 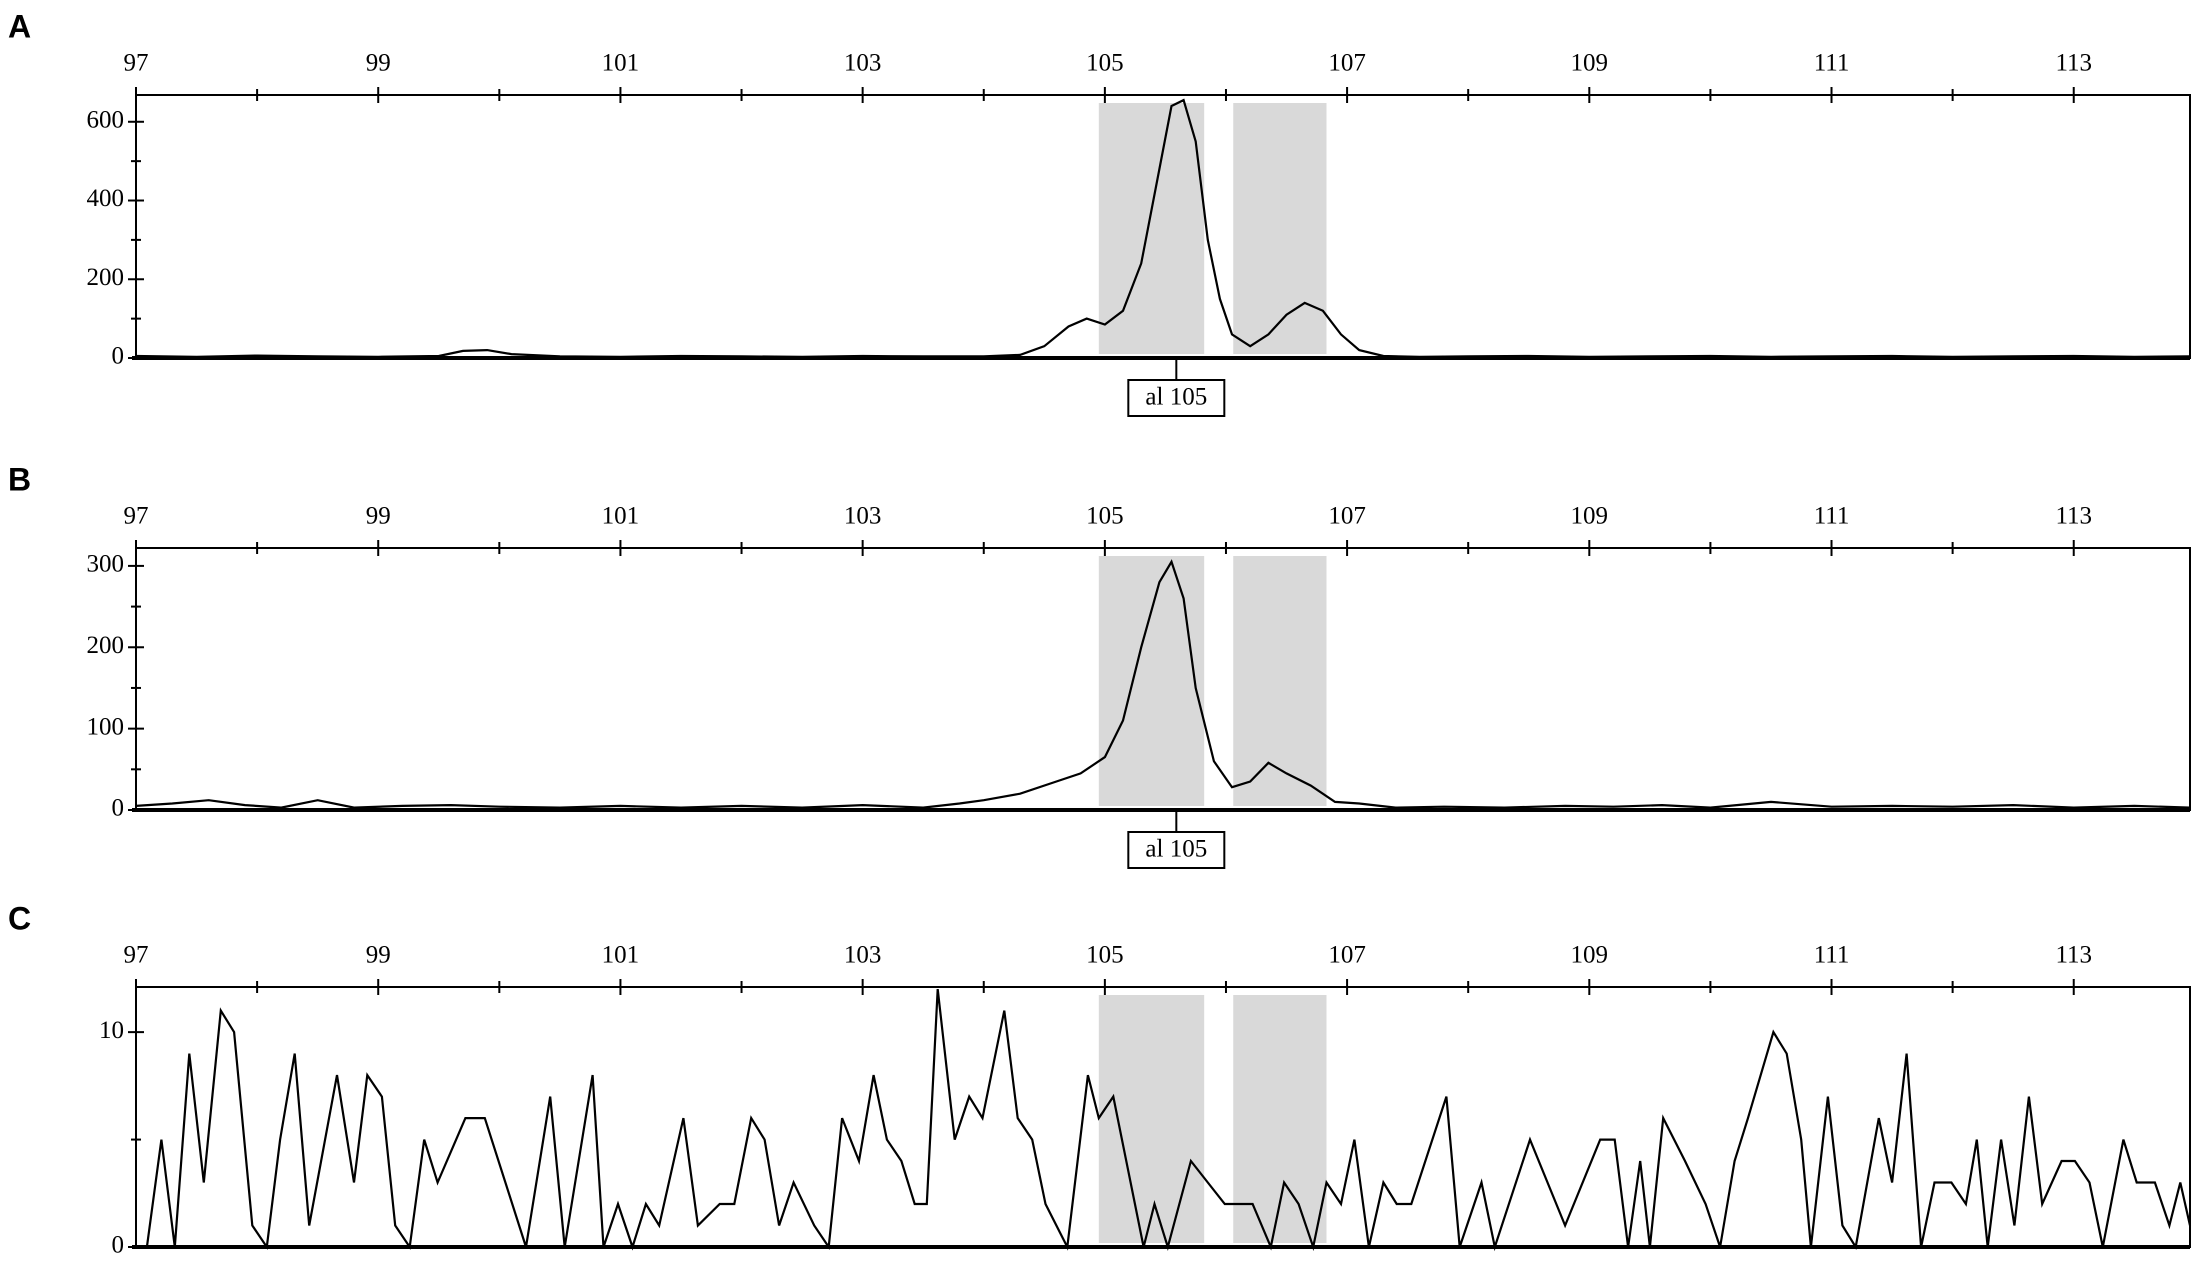 What do you see at coordinates (19, 26) in the screenshot?
I see `panel-label: A` at bounding box center [19, 26].